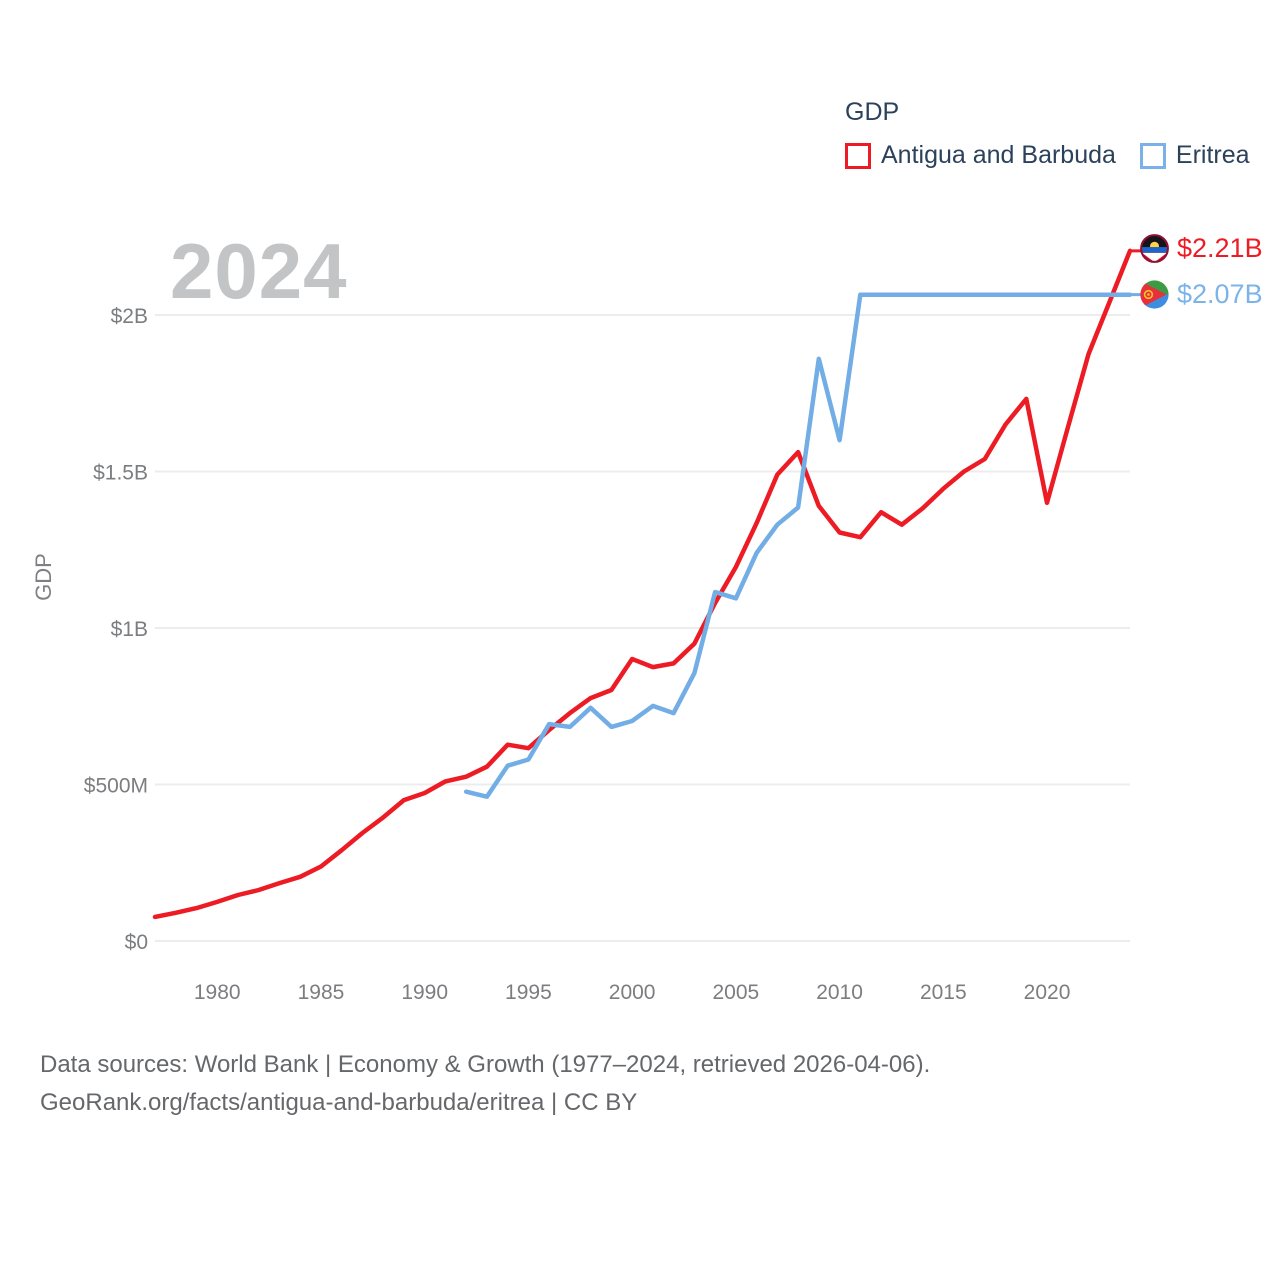  I want to click on y-tick-label: $2B, so click(129, 316).